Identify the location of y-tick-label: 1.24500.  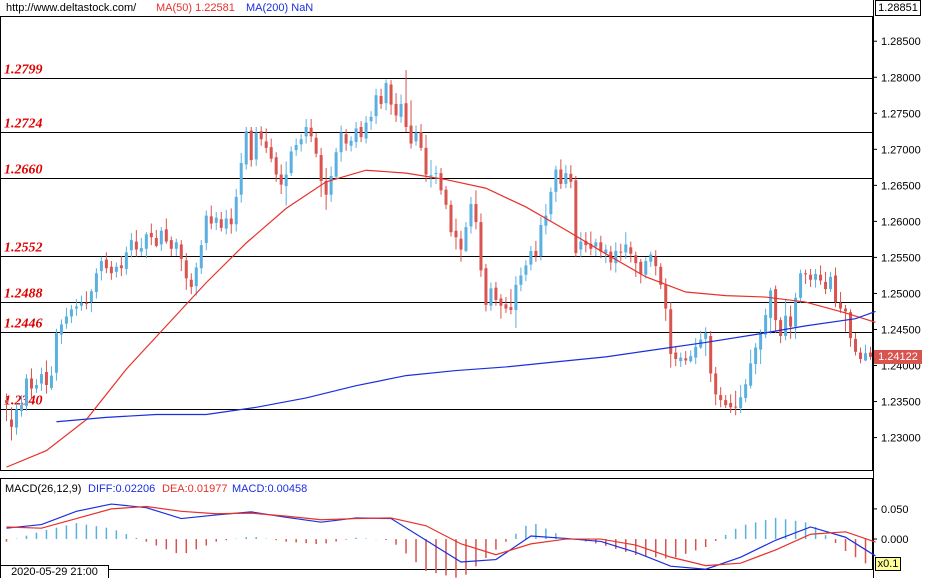
(901, 330).